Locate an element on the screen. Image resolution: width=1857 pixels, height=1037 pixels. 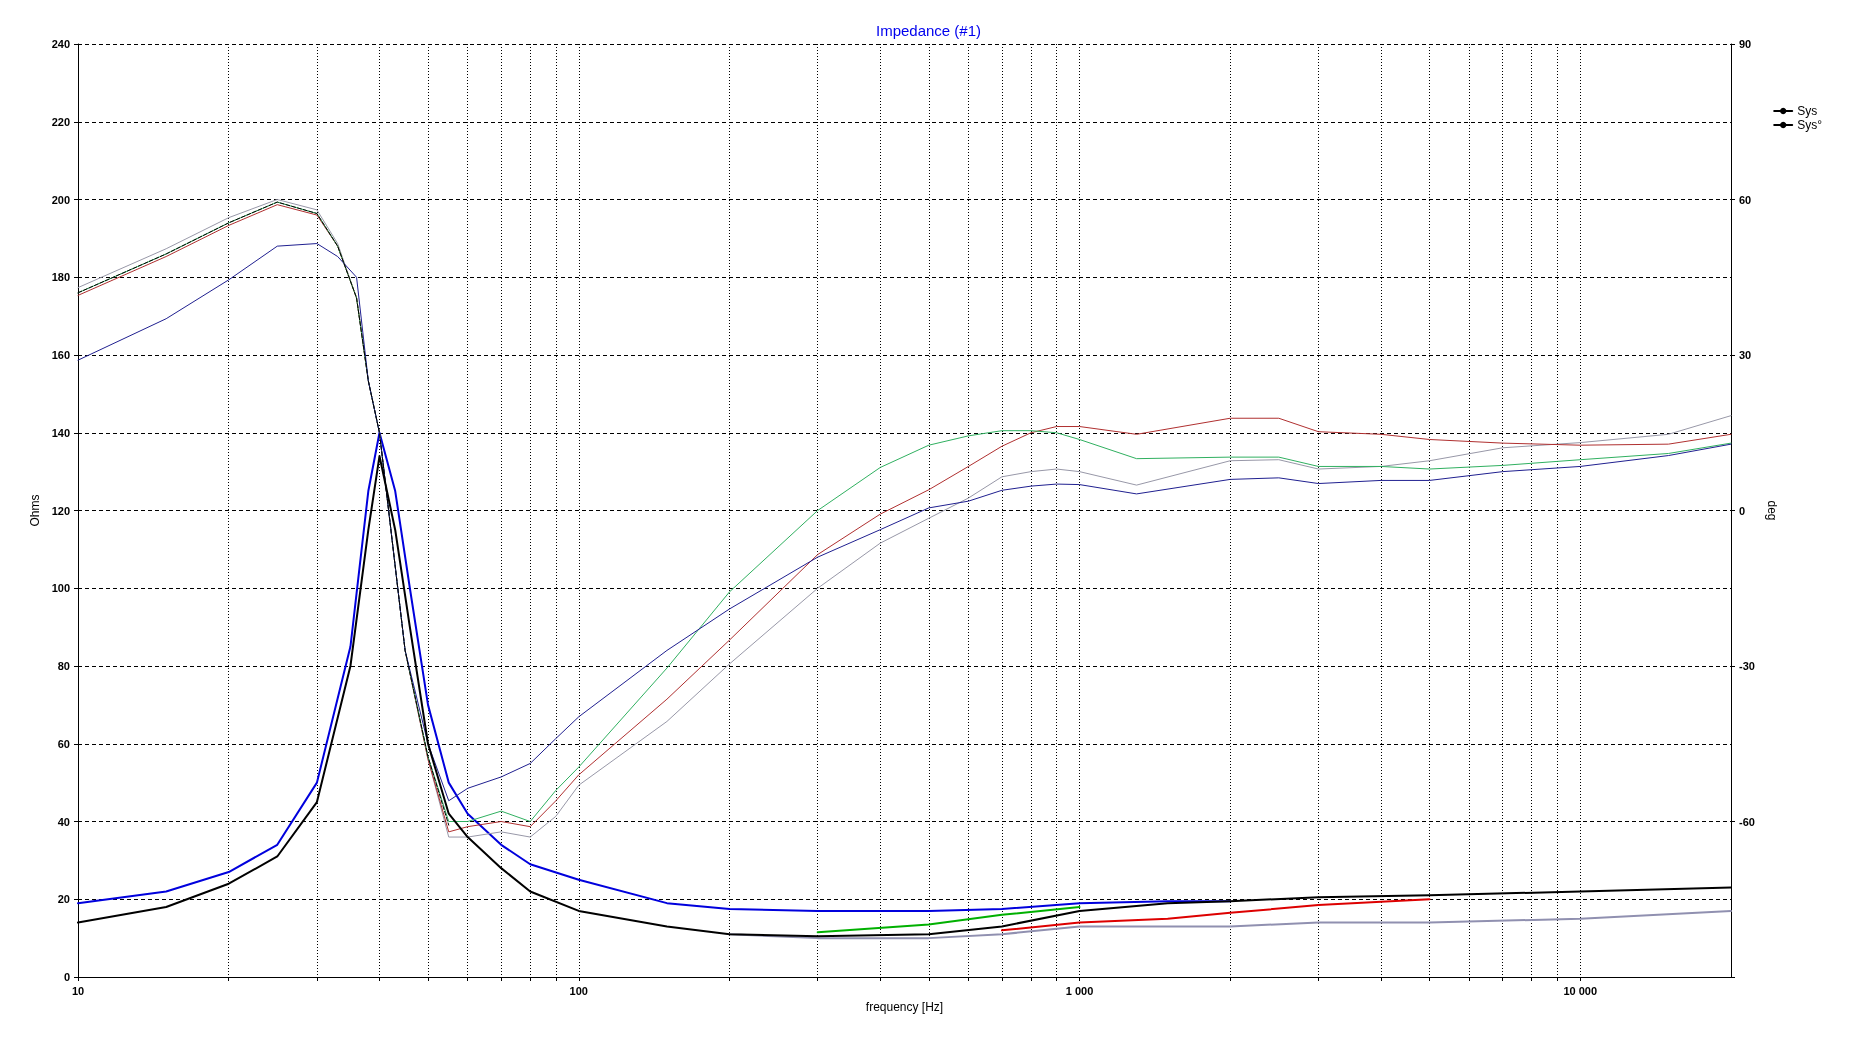
x-tick-label: 10 000 is located at coordinates (1580, 990).